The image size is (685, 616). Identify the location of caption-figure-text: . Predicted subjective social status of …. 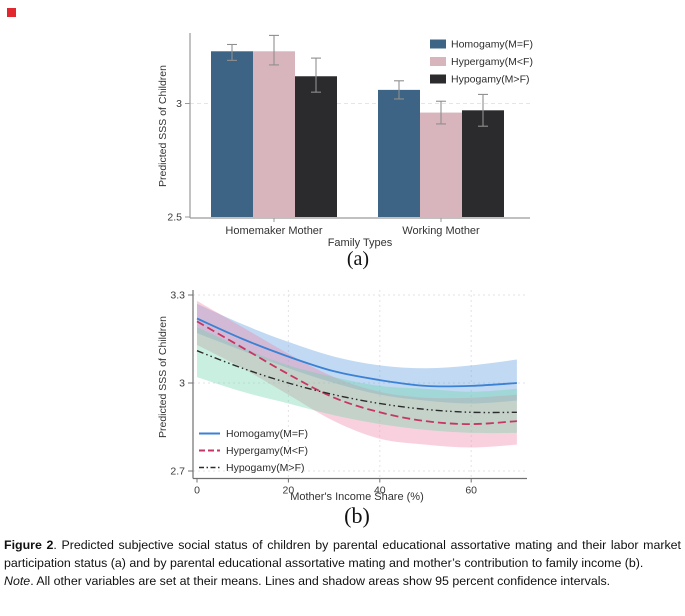
(342, 554).